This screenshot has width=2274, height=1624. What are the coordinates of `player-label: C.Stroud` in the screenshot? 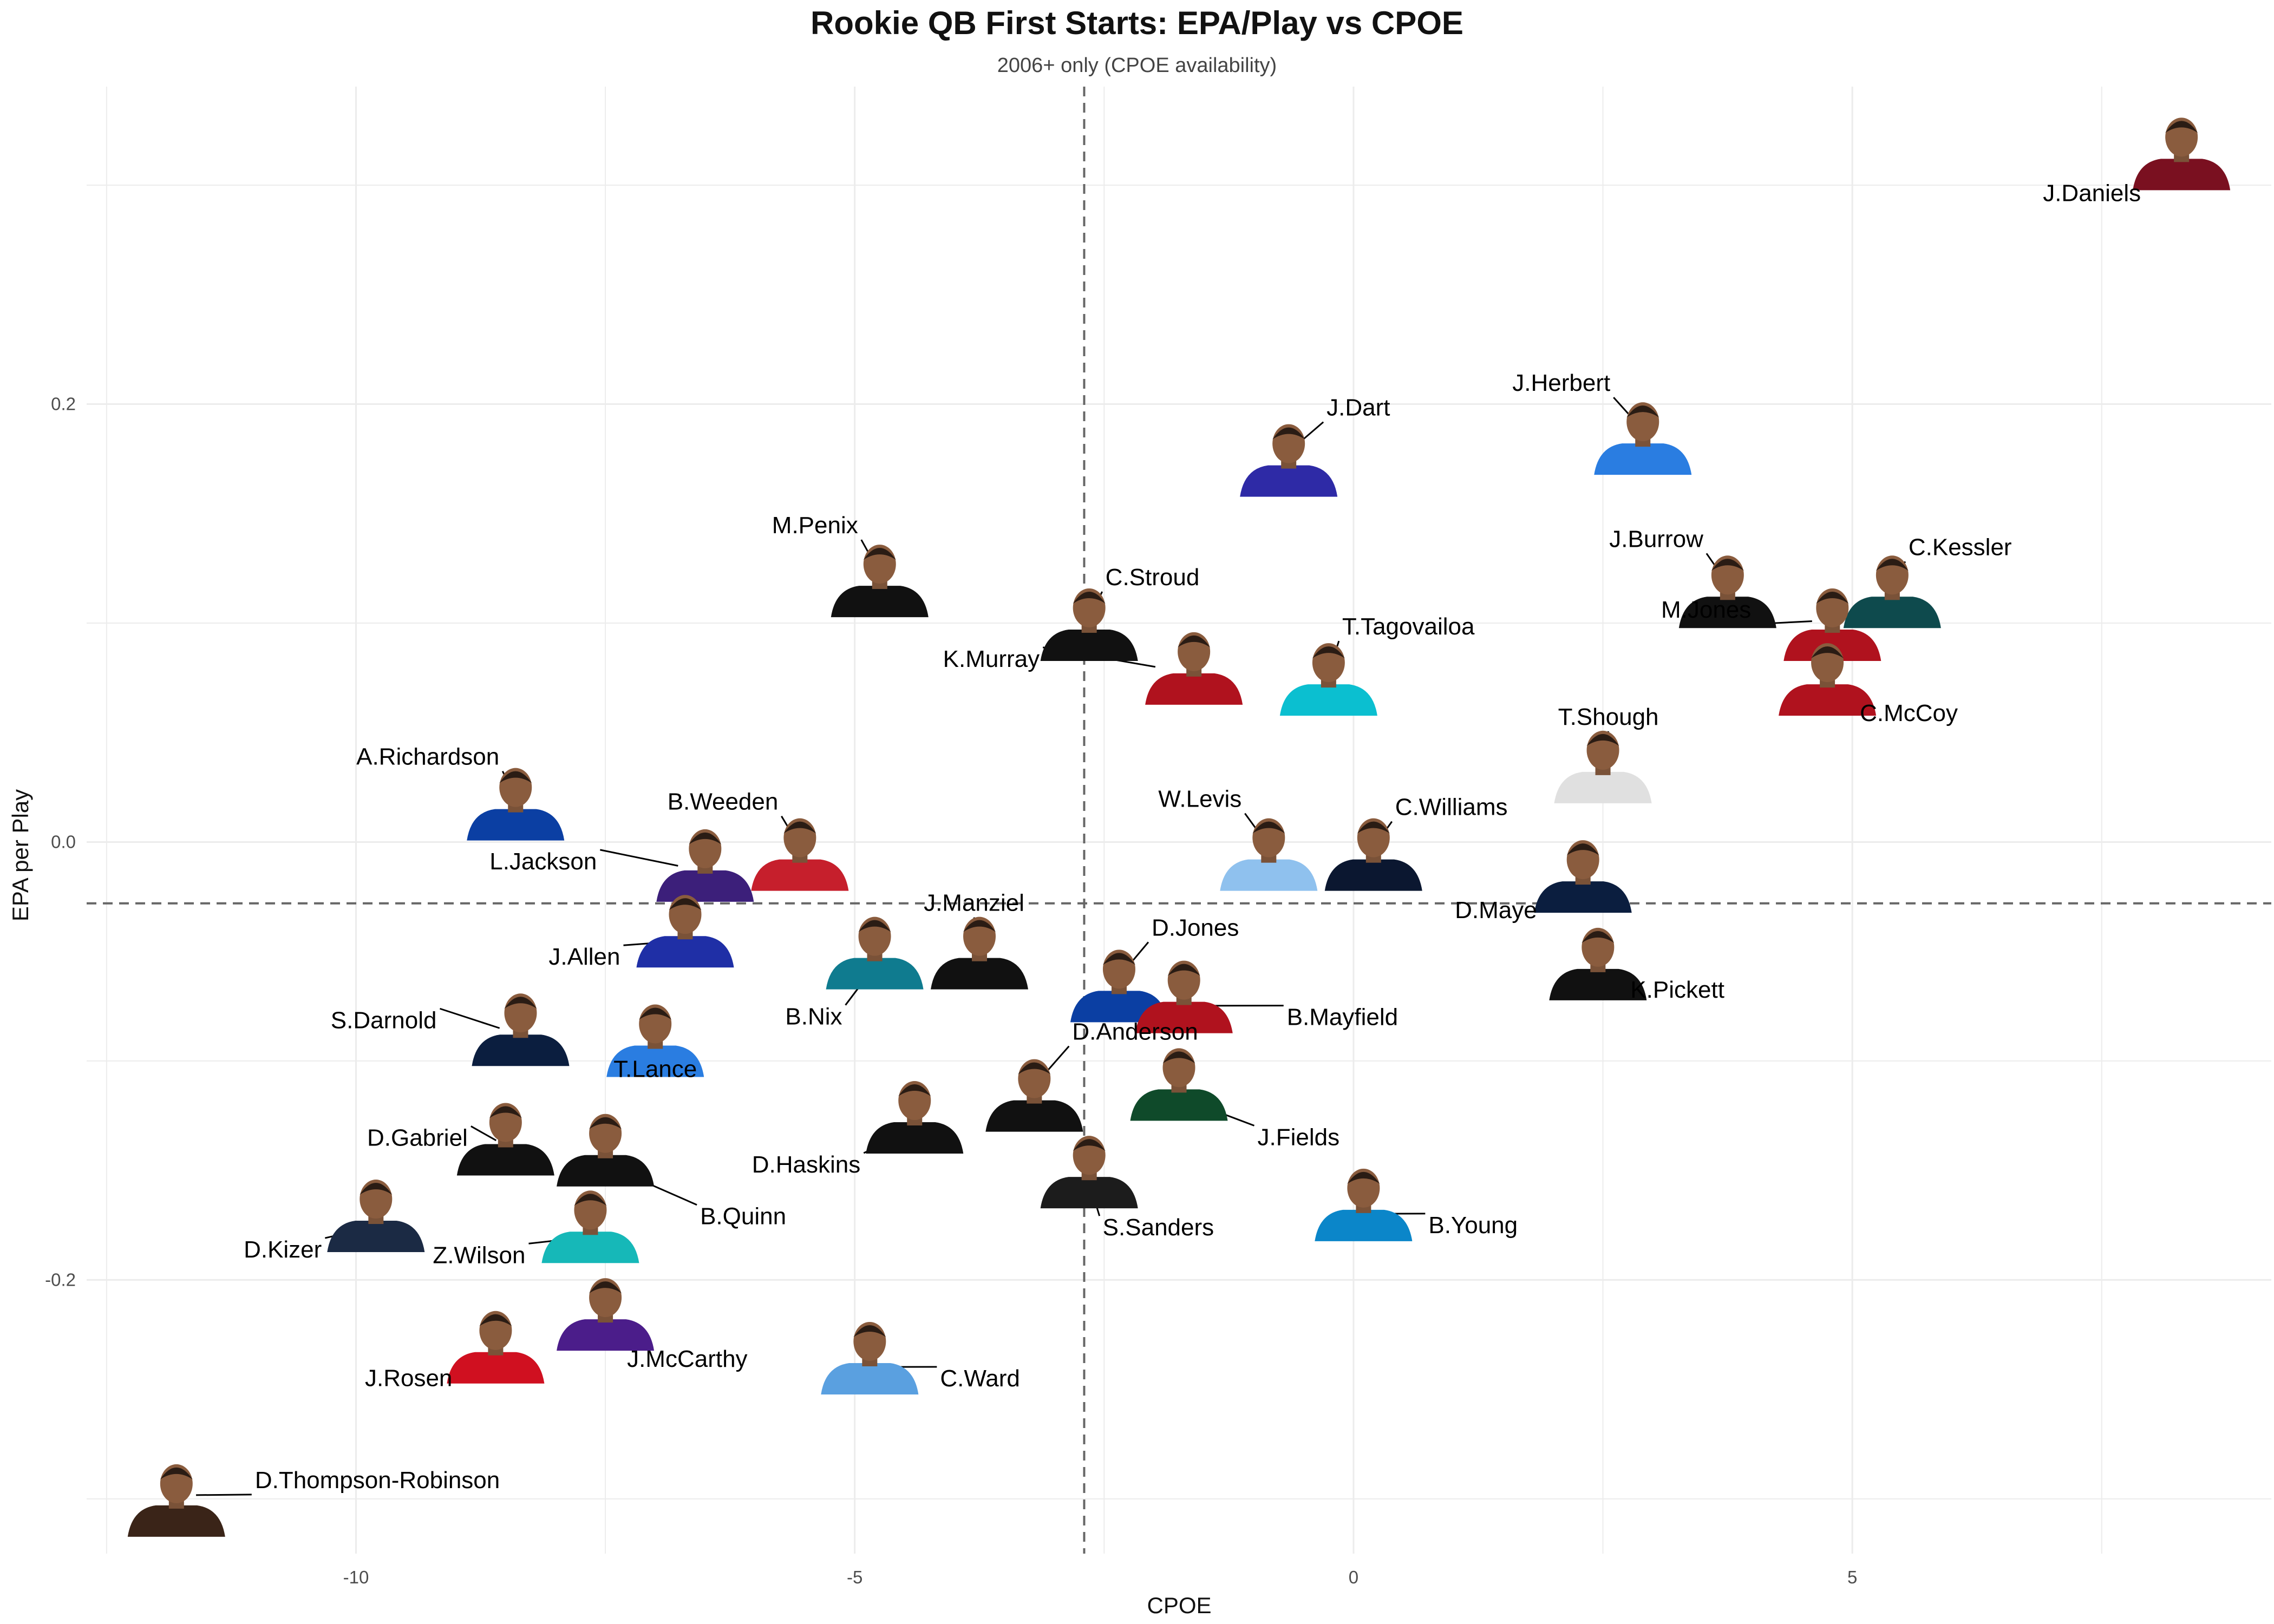 It's located at (1153, 577).